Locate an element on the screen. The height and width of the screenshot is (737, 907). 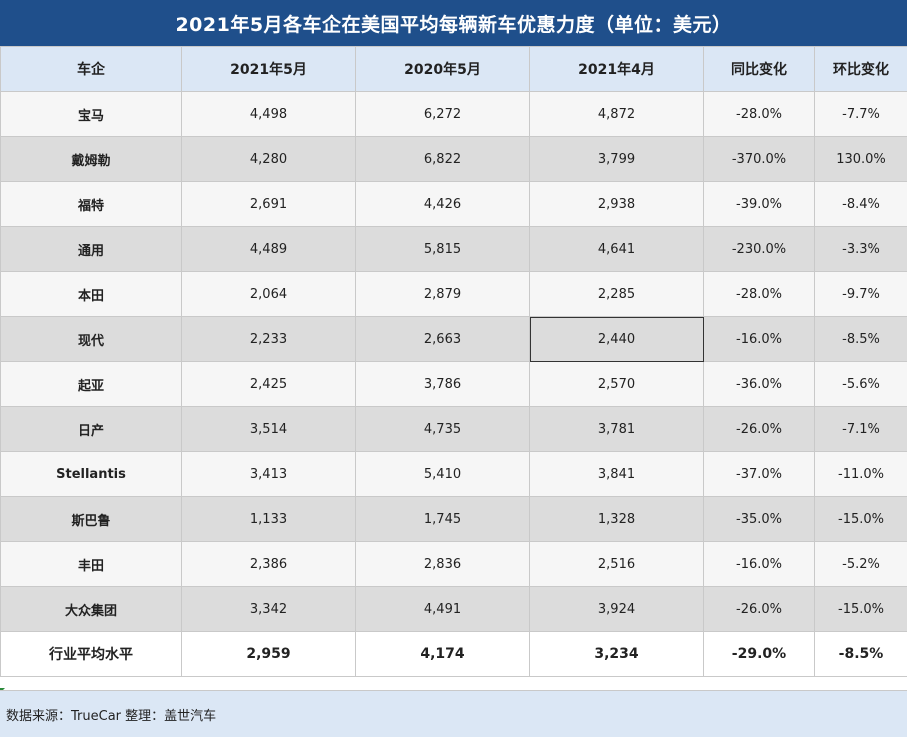
value-cell: 5,815 is located at coordinates (442, 249).